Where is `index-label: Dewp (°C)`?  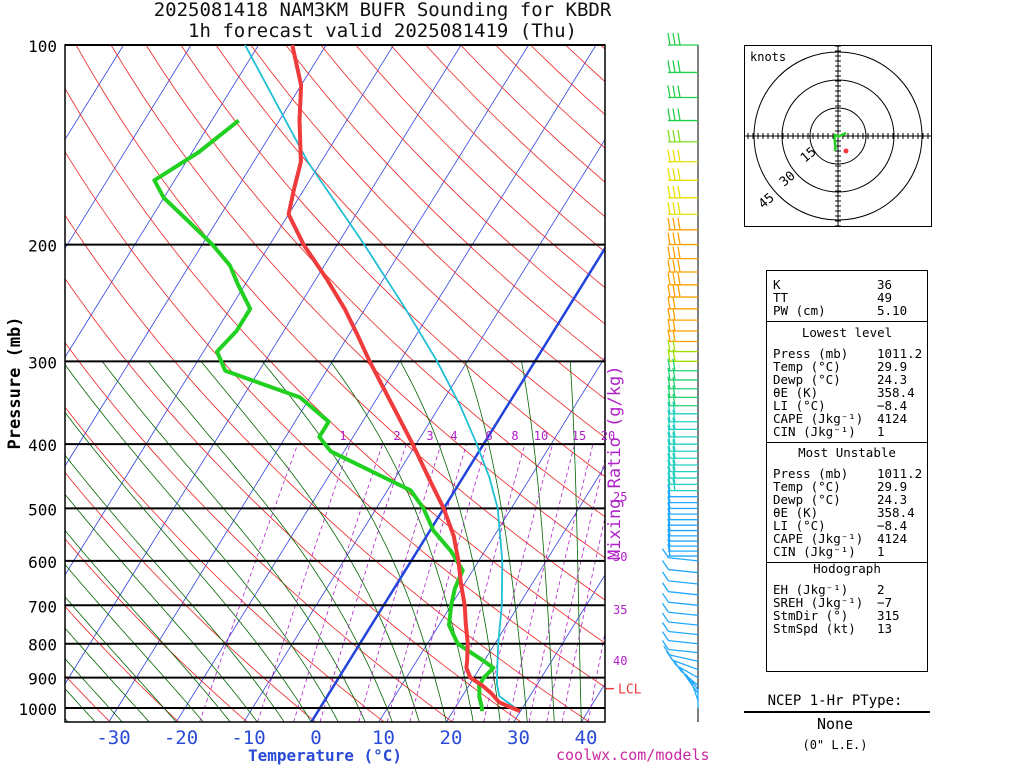
index-label: Dewp (°C) is located at coordinates (807, 499).